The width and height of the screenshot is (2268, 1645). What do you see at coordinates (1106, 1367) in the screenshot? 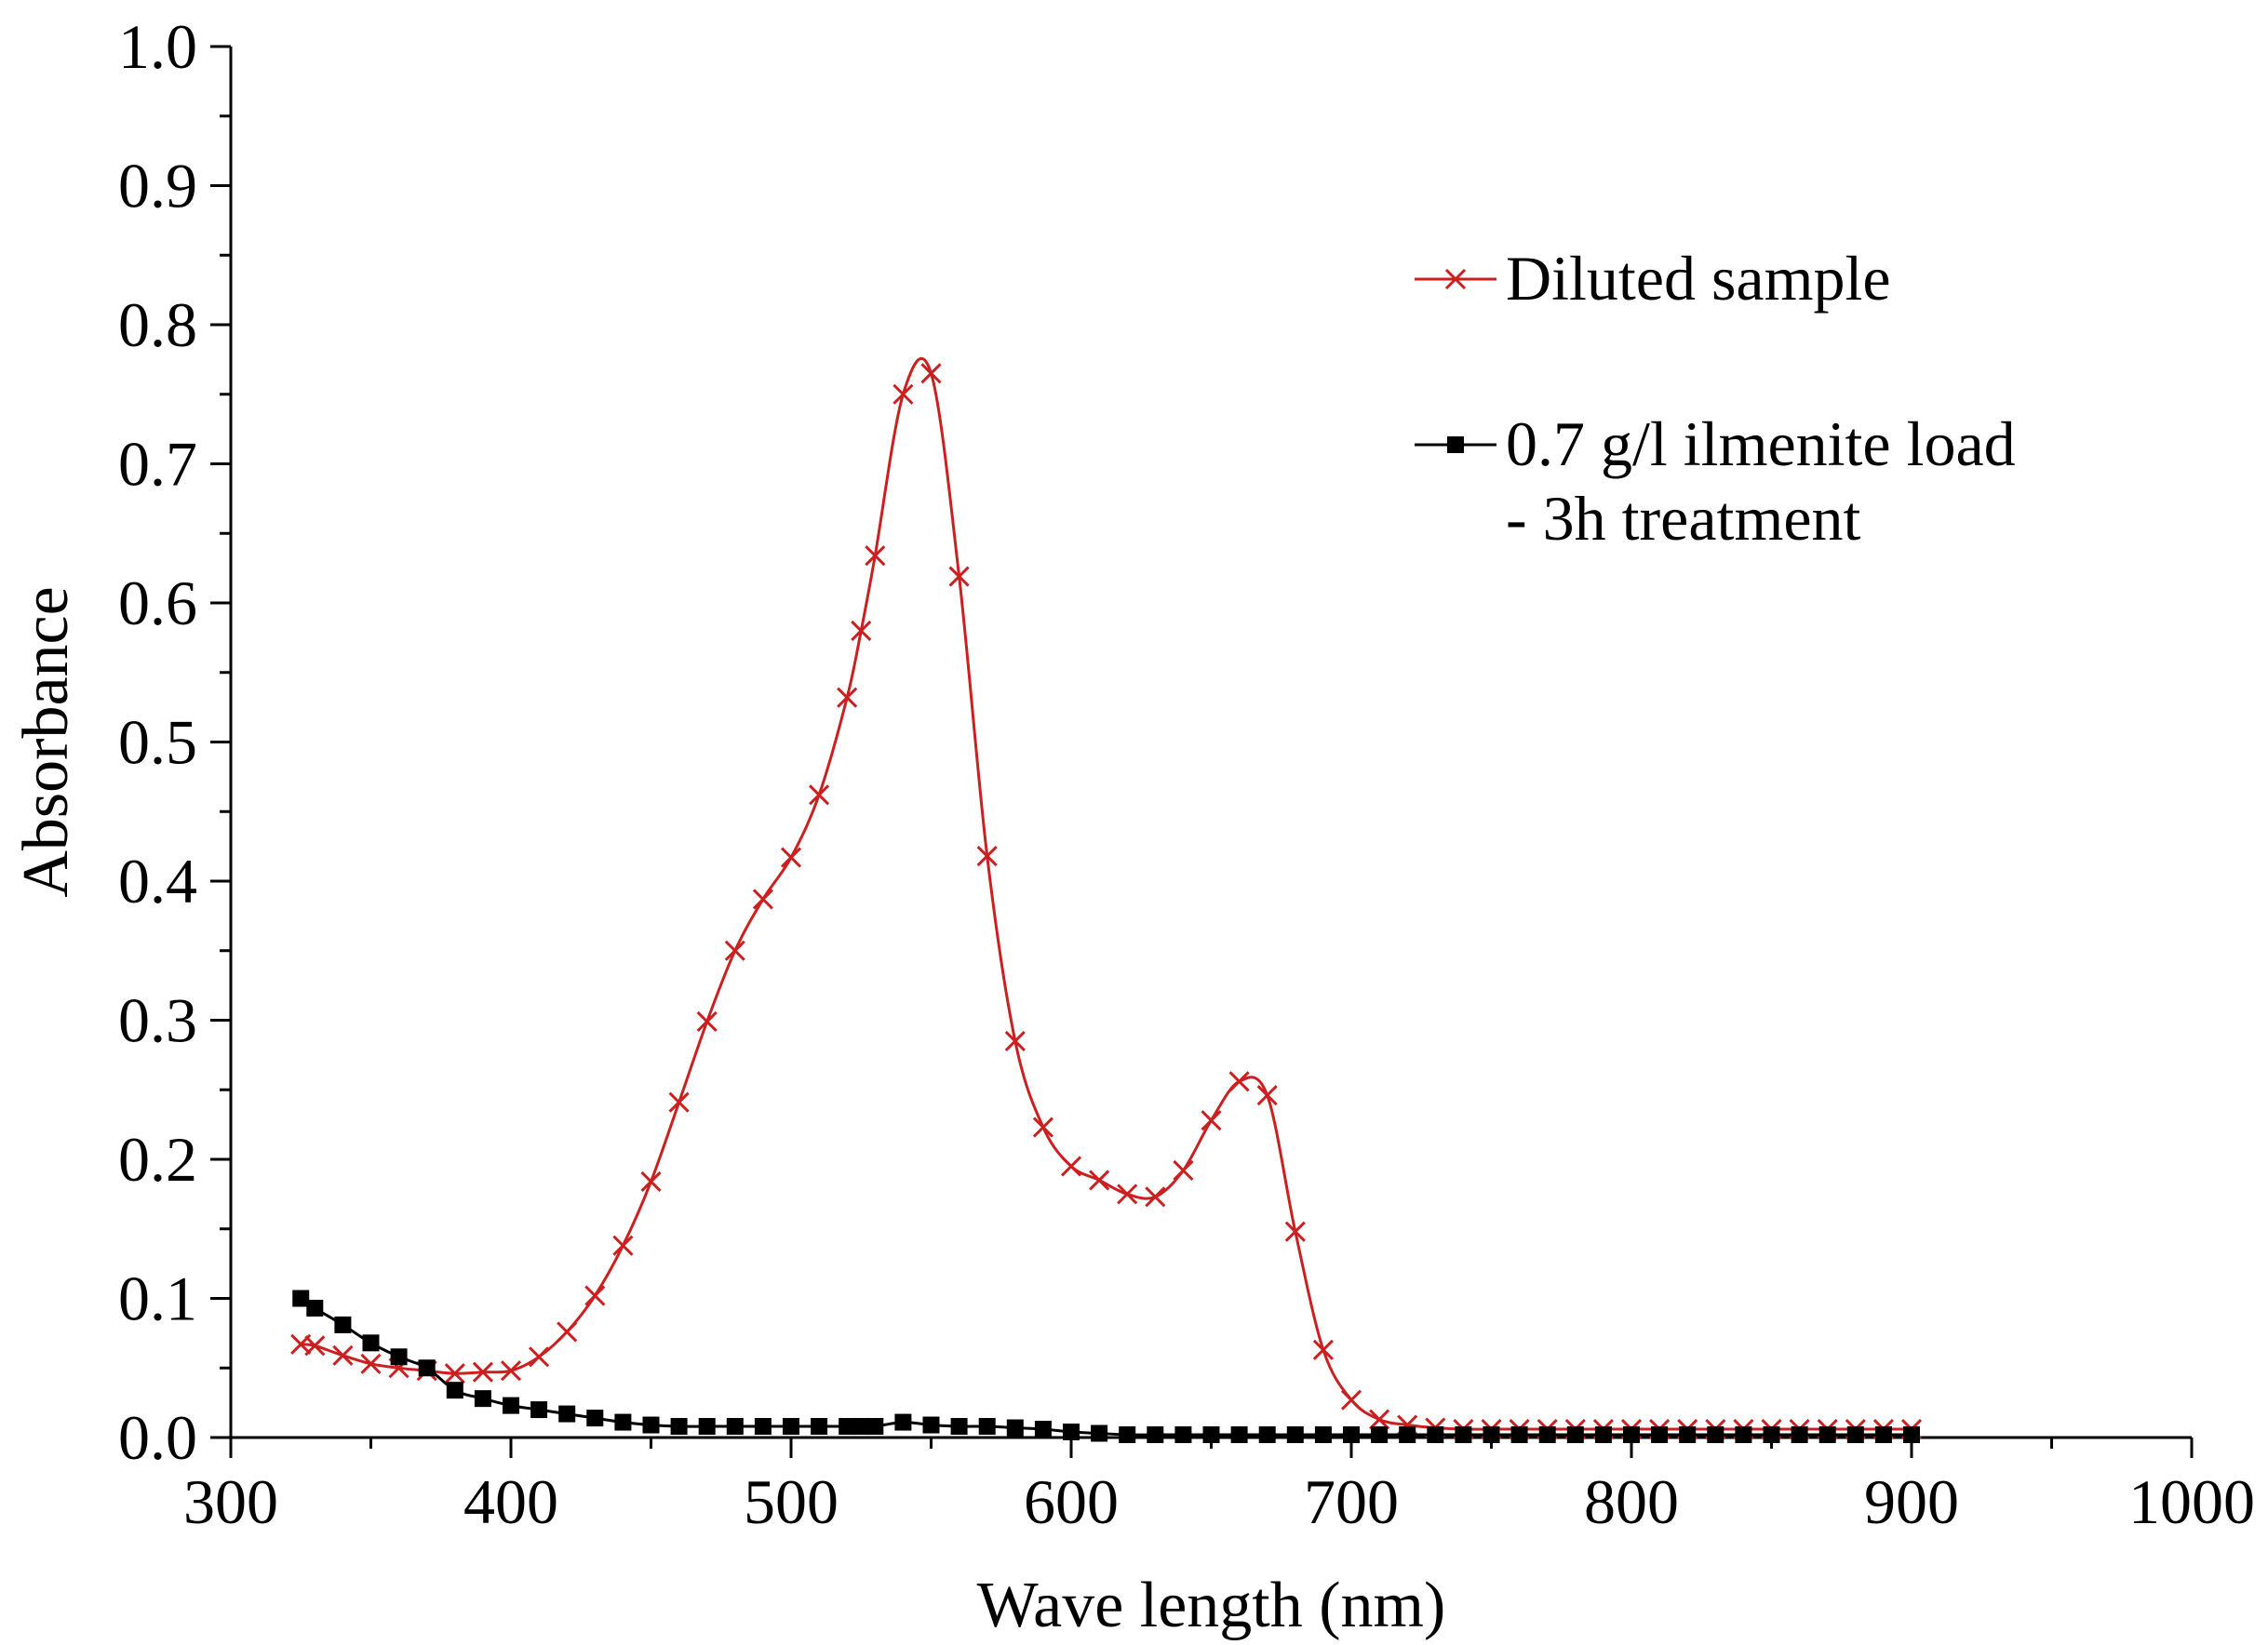
I see `series-ilmenite-load` at bounding box center [1106, 1367].